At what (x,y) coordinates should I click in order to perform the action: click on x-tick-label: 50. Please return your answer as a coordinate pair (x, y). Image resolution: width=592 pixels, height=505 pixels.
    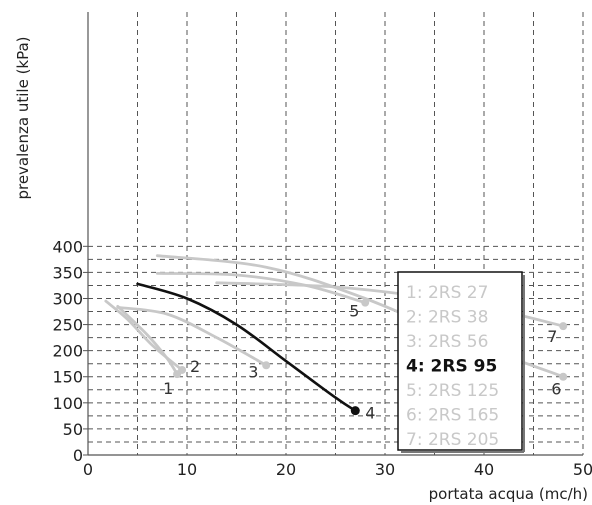
    Looking at the image, I should click on (582, 469).